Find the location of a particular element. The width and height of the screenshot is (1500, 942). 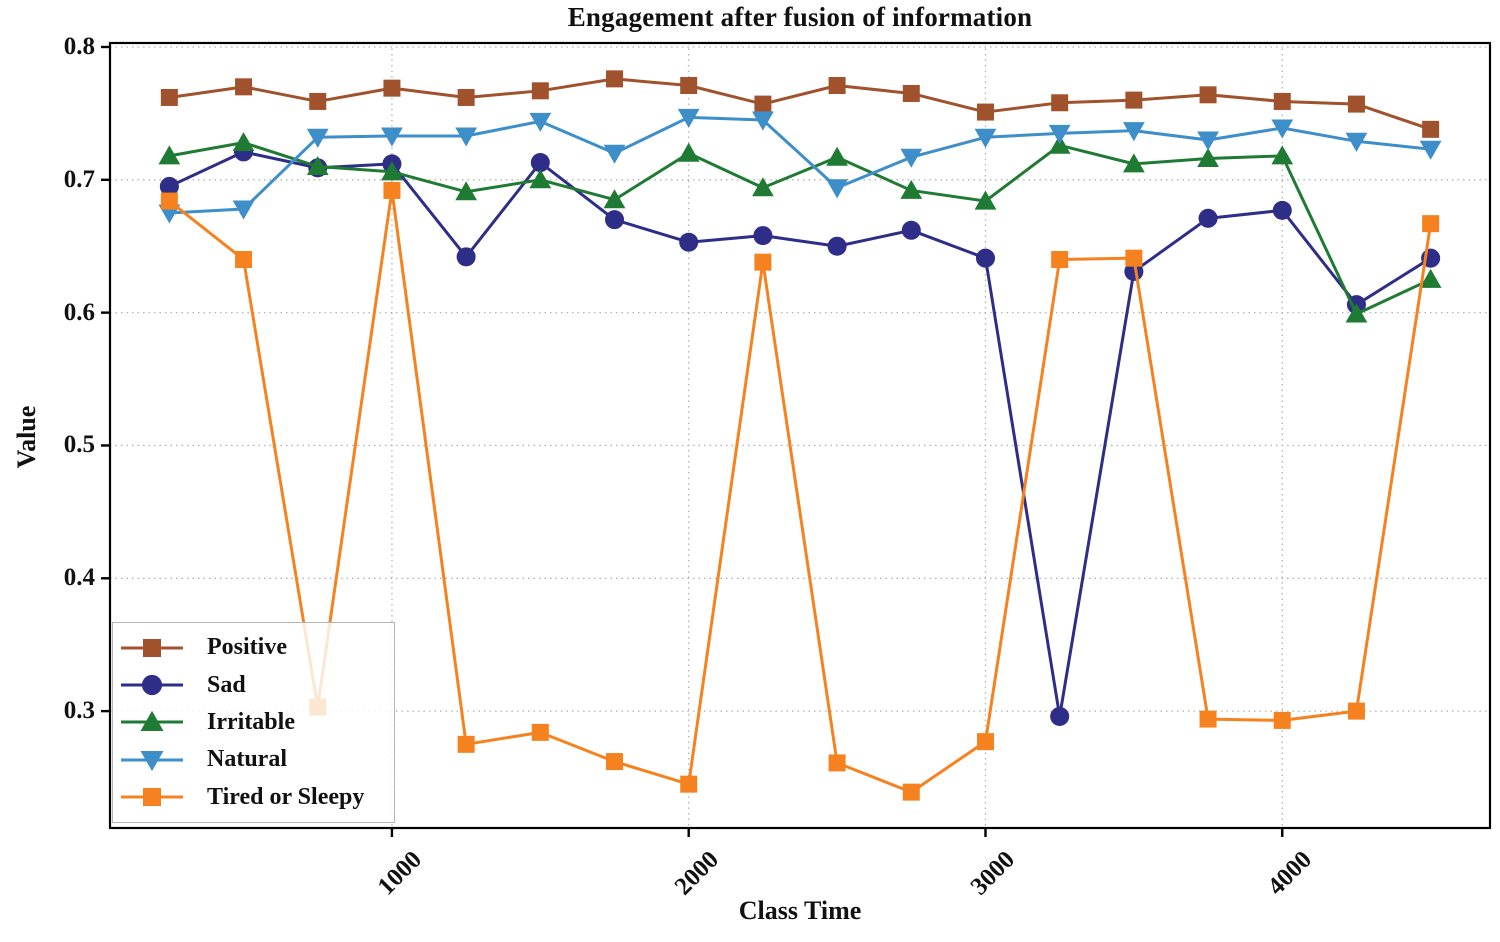

y-tick-label: 0.4 is located at coordinates (79, 578).